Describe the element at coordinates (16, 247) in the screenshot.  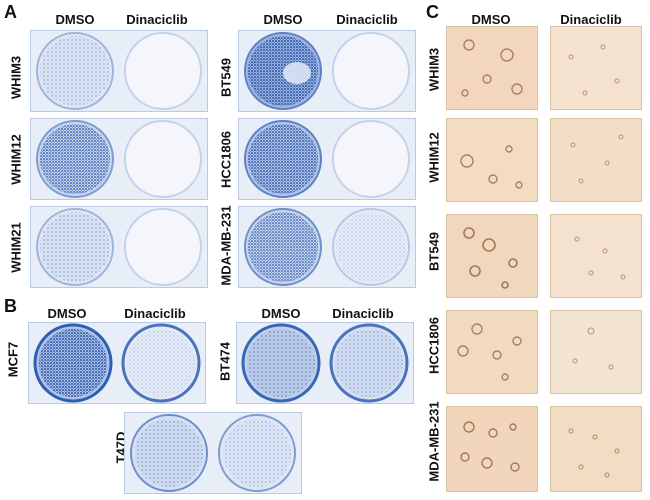
I see `panel-a-row-label-whim21: WHIM21` at that location.